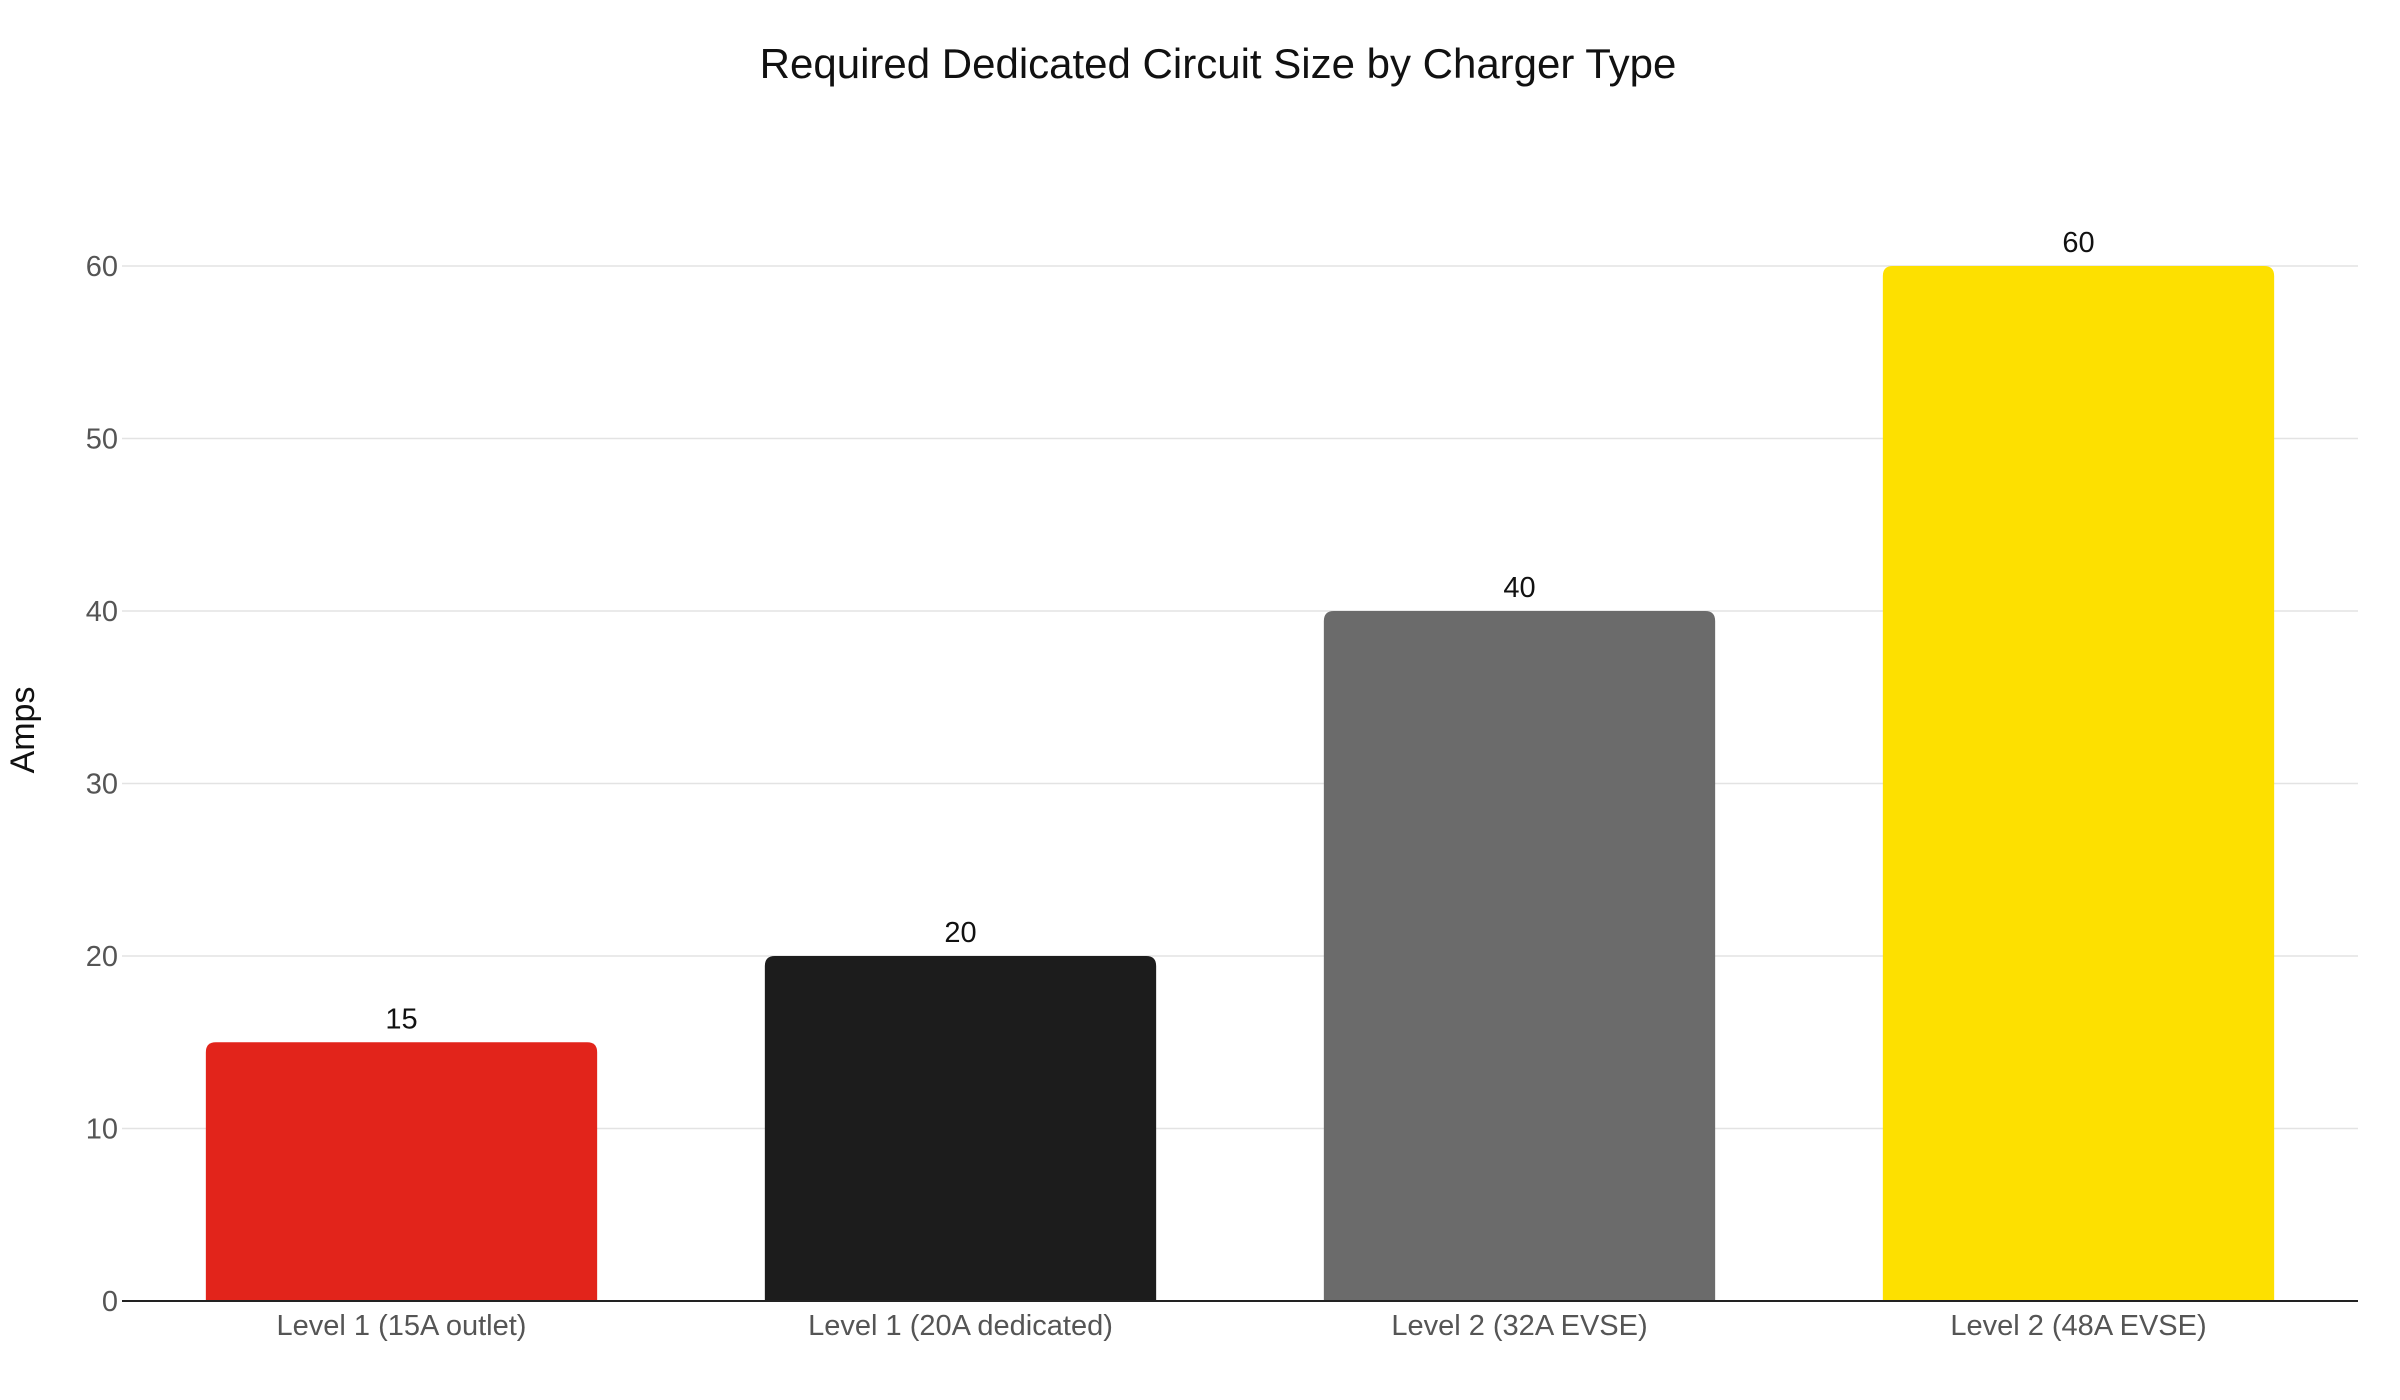 Image resolution: width=2400 pixels, height=1400 pixels. I want to click on y-axis-ticks: 0 10 20 30 40 50 60, so click(102, 784).